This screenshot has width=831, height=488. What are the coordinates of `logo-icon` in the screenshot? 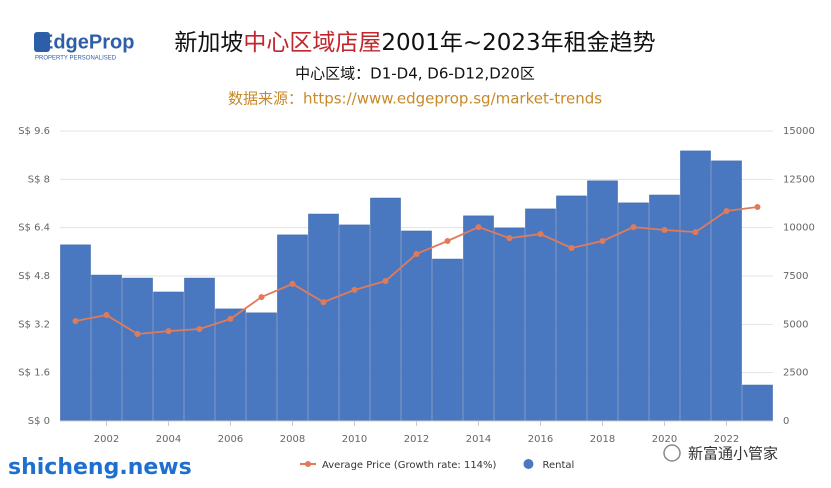 It's located at (42, 42).